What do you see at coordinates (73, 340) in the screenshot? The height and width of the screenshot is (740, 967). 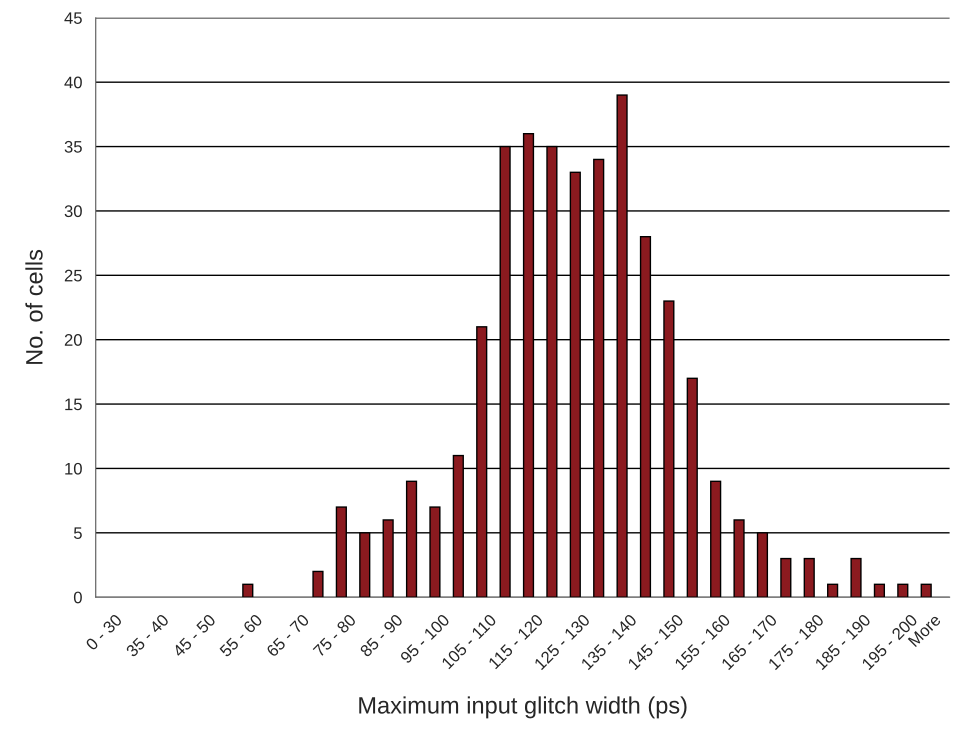 I see `y-tick-label: 20` at bounding box center [73, 340].